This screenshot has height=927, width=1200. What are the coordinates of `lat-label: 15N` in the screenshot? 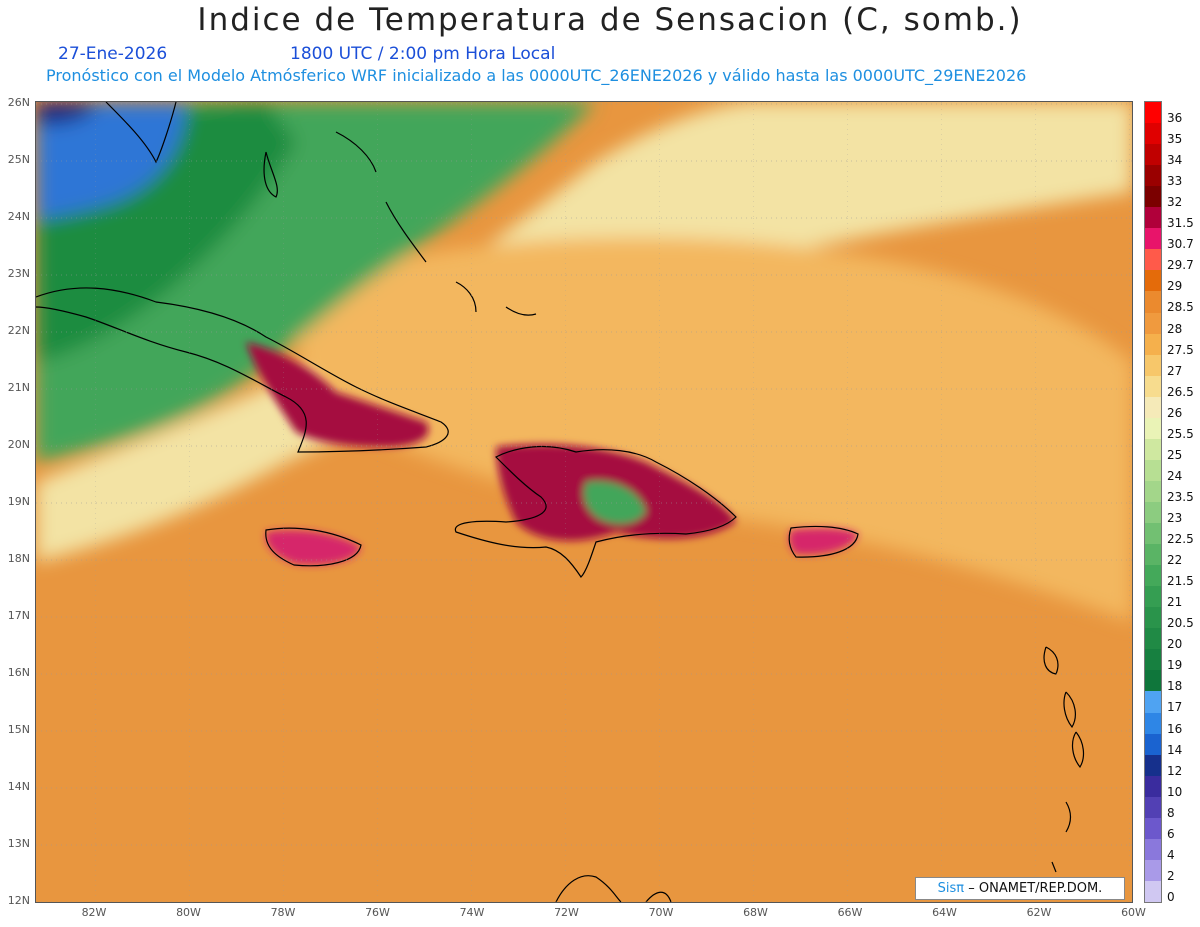 It's located at (18, 729).